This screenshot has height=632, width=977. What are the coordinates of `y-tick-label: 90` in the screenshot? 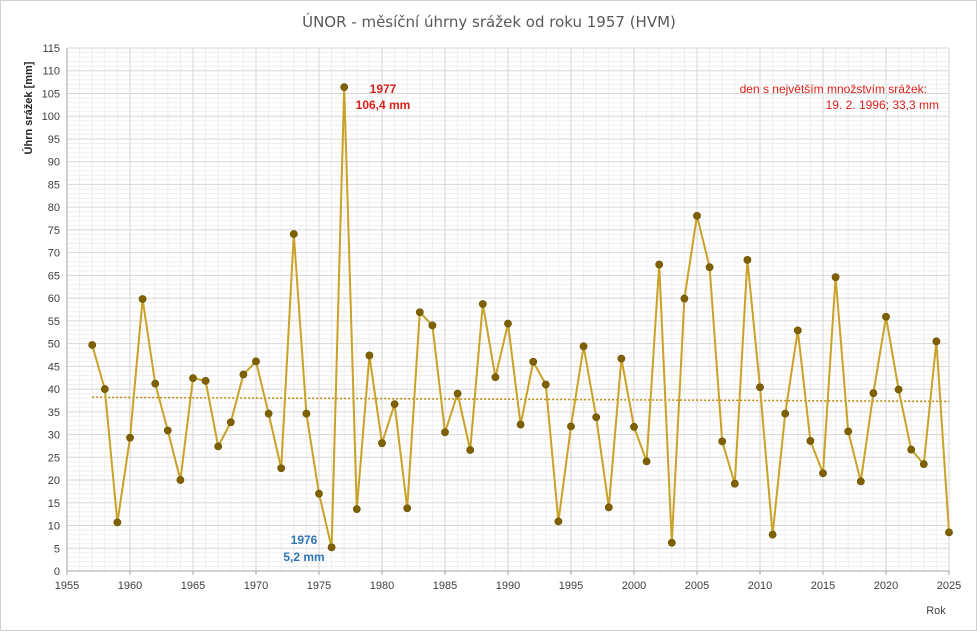 It's located at (54, 163).